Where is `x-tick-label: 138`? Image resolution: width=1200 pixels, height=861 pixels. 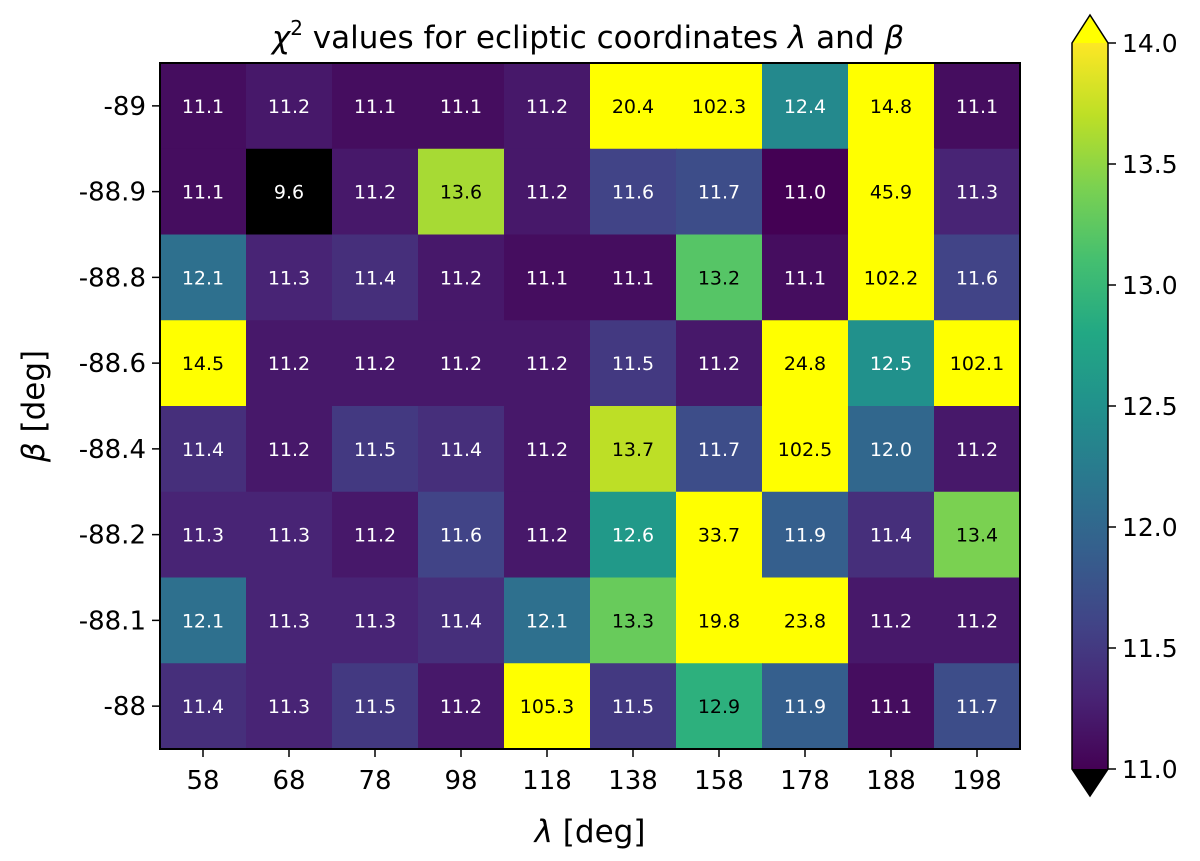
x-tick-label: 138 is located at coordinates (633, 781).